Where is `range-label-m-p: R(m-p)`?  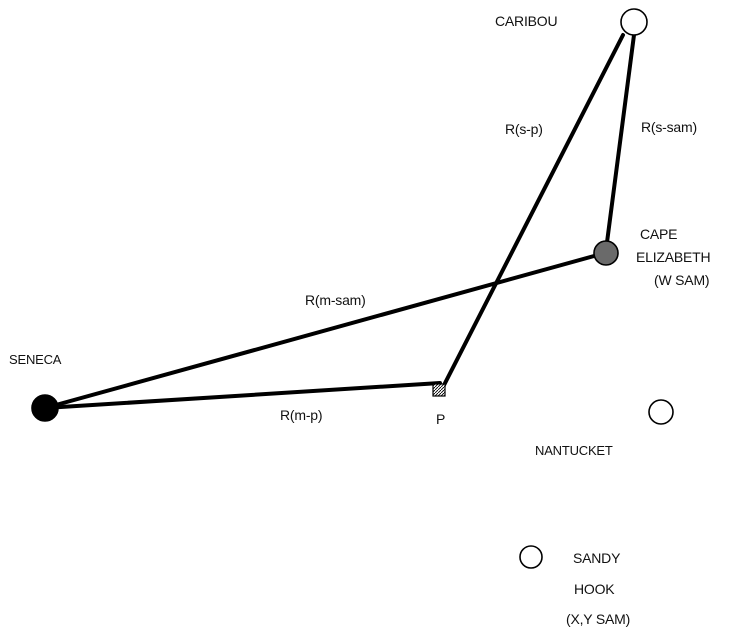 range-label-m-p: R(m-p) is located at coordinates (301, 415).